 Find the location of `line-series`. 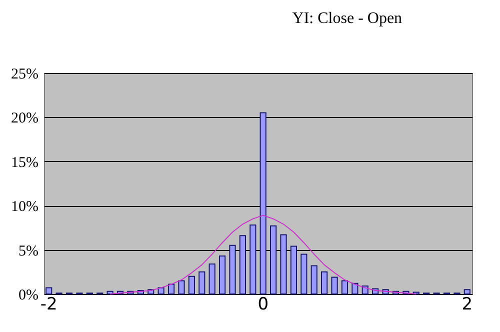

line-series is located at coordinates (263, 254).